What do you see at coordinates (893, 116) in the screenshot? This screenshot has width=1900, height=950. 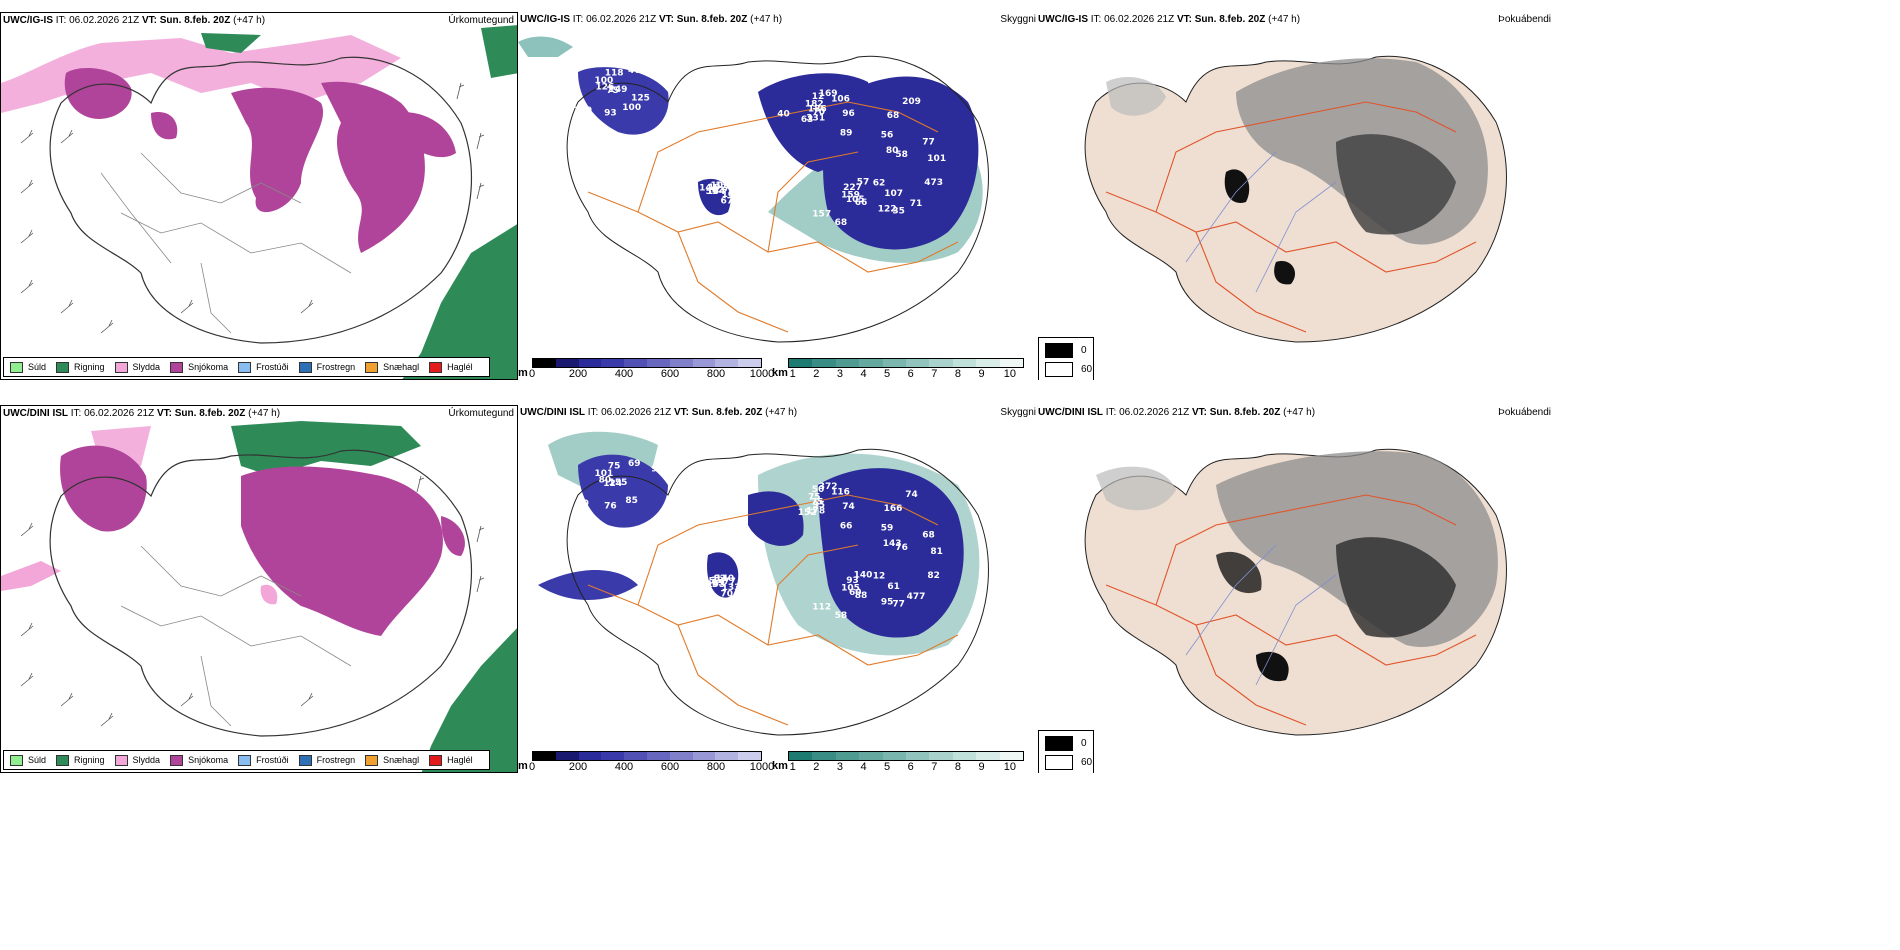 I see `snow-depth-label: 68` at bounding box center [893, 116].